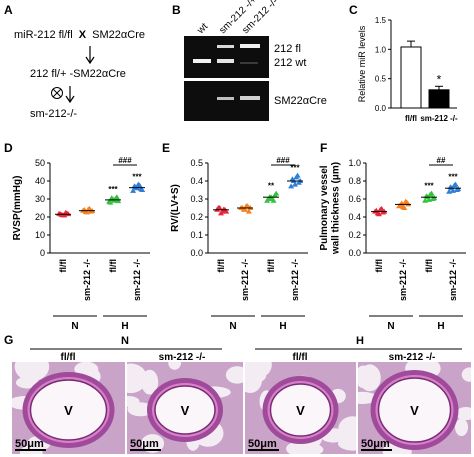  Describe the element at coordinates (233, 347) in the screenshot. I see `panel-g-header: G N H fl/fl sm-212 -/- fl/fl sm-212 -/-` at that location.